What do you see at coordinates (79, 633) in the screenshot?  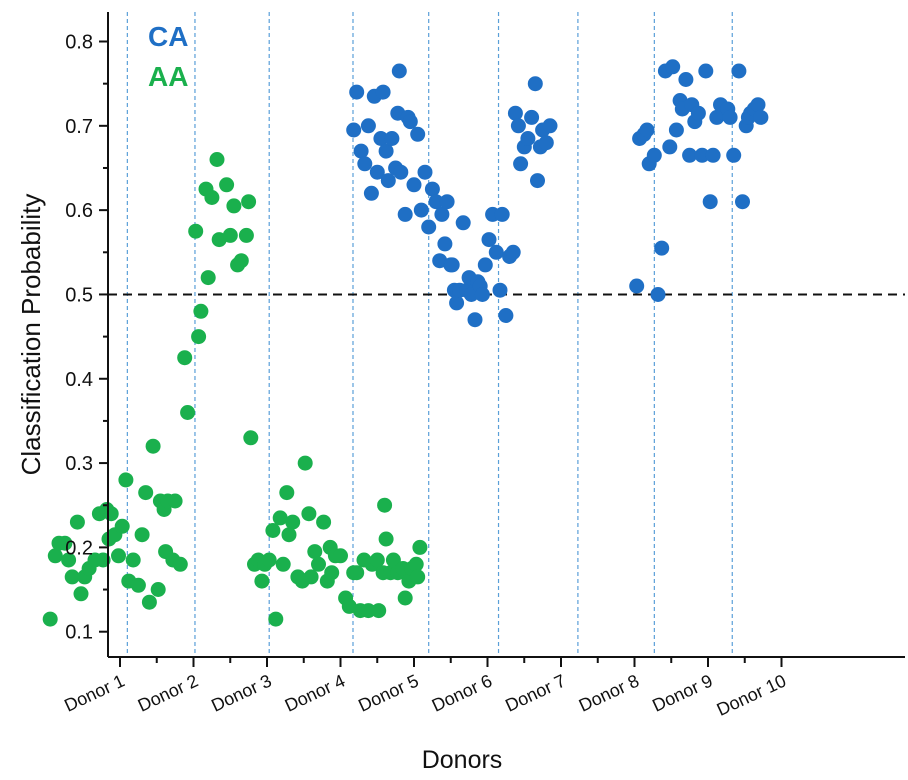 I see `y-tick-label: 0.1` at bounding box center [79, 633].